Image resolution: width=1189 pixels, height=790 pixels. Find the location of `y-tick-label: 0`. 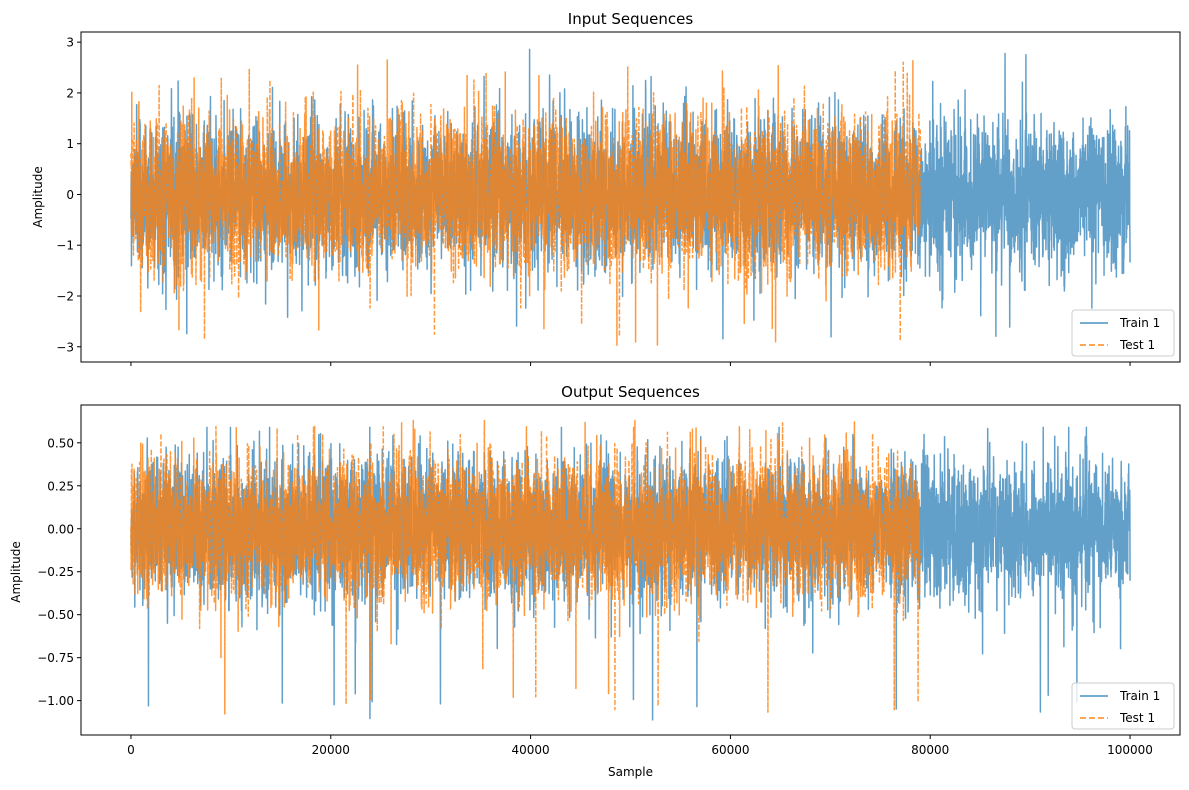

y-tick-label: 0 is located at coordinates (70, 195).